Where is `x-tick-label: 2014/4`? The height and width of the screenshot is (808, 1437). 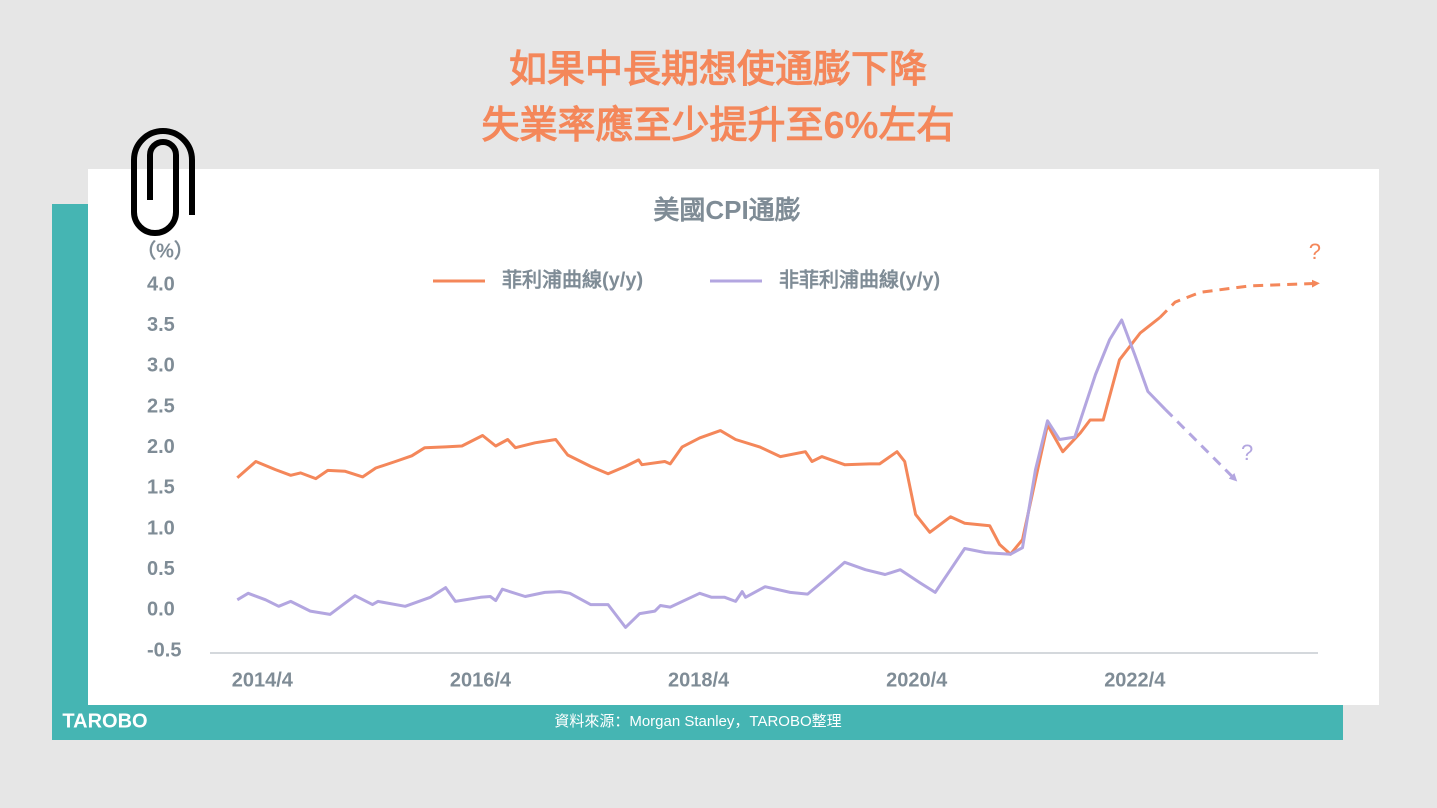 x-tick-label: 2014/4 is located at coordinates (263, 680).